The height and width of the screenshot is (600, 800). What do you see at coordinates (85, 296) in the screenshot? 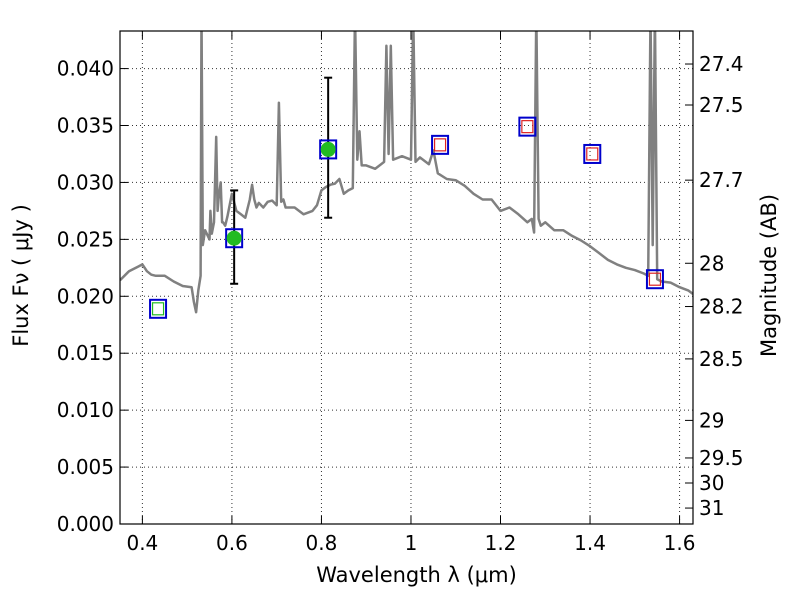
I see `y-tick-label: 0.020` at bounding box center [85, 296].